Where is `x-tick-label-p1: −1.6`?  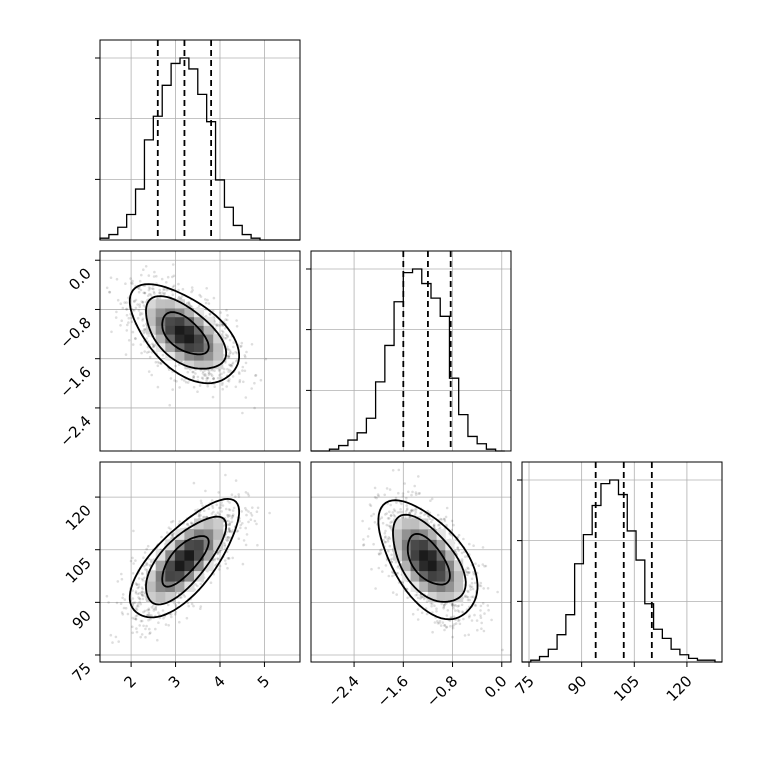
x-tick-label-p1: −1.6 is located at coordinates (393, 691).